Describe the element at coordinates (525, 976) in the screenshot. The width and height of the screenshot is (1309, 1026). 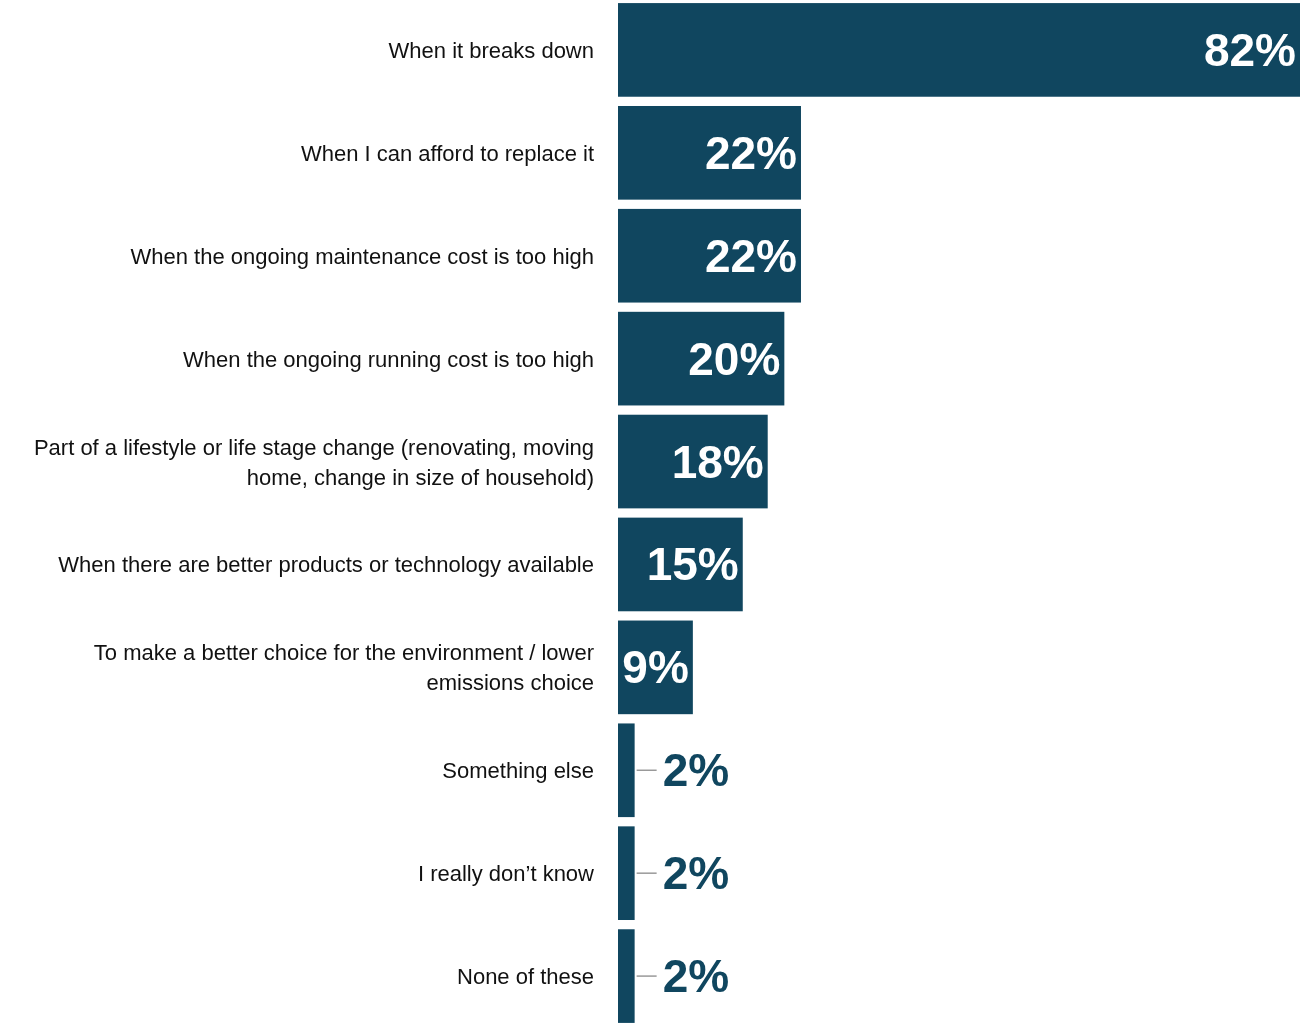
I see `y-tick-label: None of these` at that location.